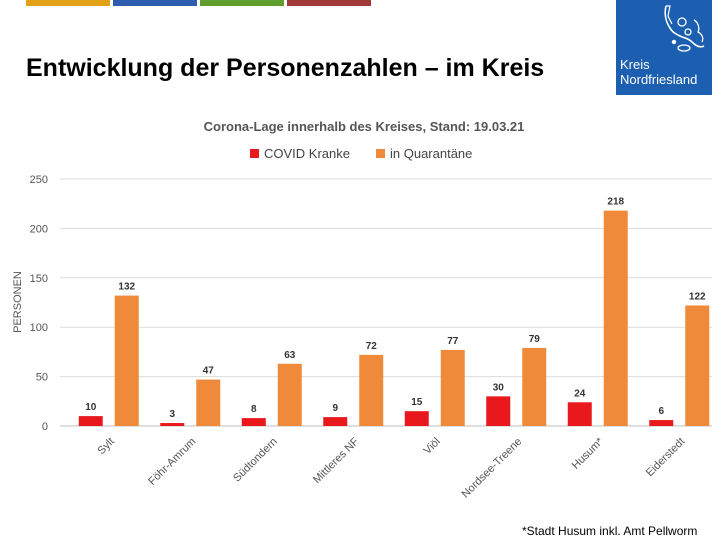  I want to click on top-color-bar, so click(198, 3).